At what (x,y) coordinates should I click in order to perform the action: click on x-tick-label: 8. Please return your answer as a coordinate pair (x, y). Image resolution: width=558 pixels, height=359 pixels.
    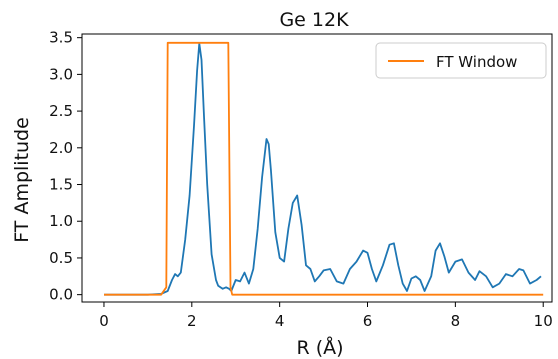
    Looking at the image, I should click on (456, 321).